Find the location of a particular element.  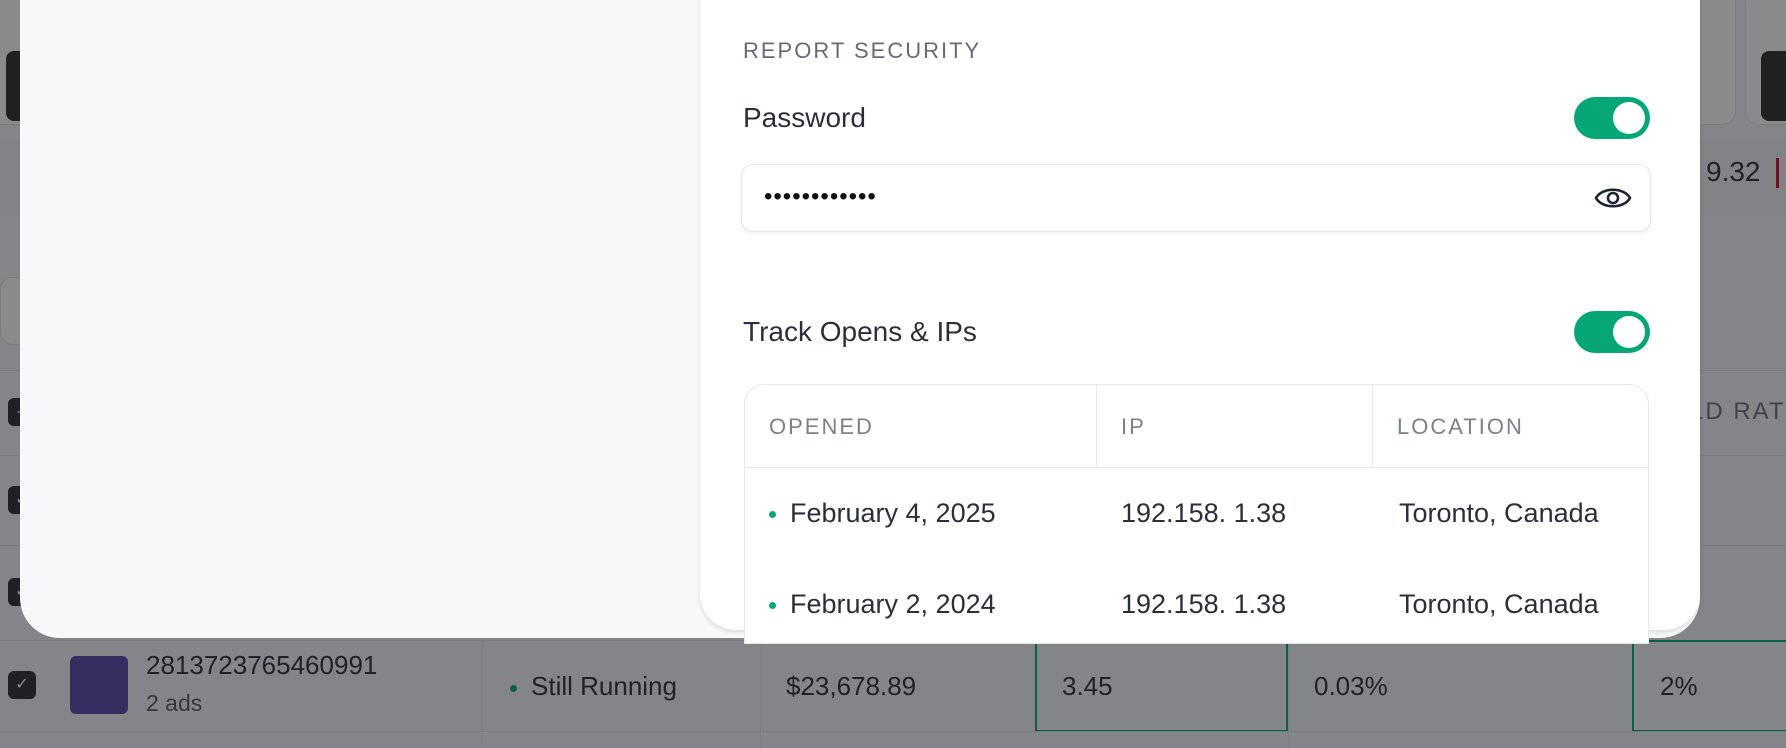

track-label: Track Opens & IPs is located at coordinates (860, 331).